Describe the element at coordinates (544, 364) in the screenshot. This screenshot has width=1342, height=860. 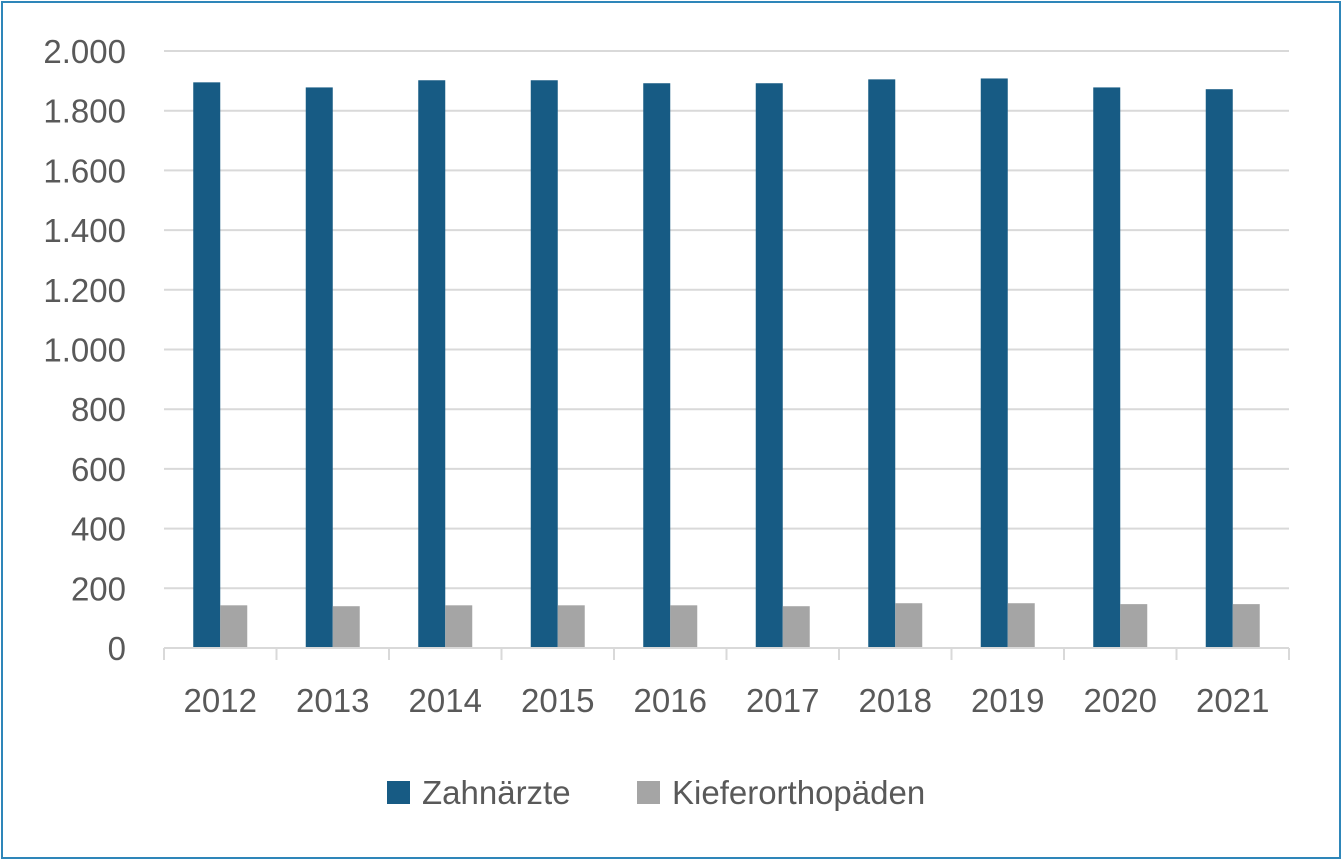
I see `bar-zahnaerzte-2015` at that location.